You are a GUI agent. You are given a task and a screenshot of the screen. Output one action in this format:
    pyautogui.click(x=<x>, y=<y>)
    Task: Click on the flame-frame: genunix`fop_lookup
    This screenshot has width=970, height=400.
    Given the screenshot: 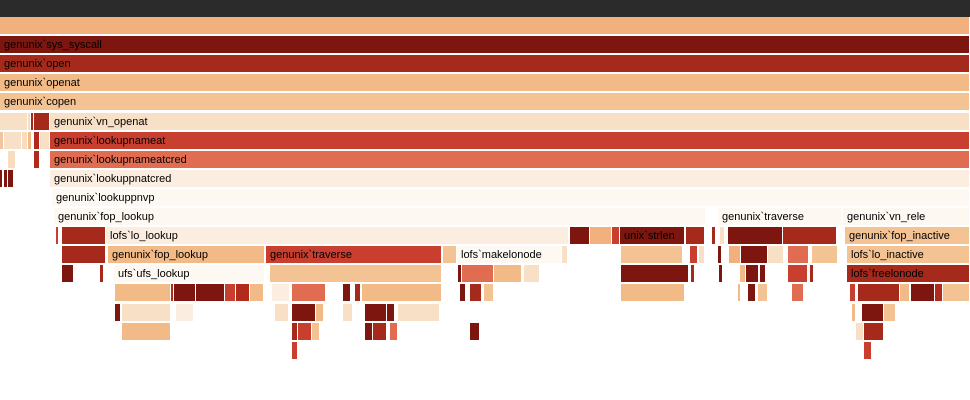 What is the action you would take?
    pyautogui.click(x=186, y=255)
    